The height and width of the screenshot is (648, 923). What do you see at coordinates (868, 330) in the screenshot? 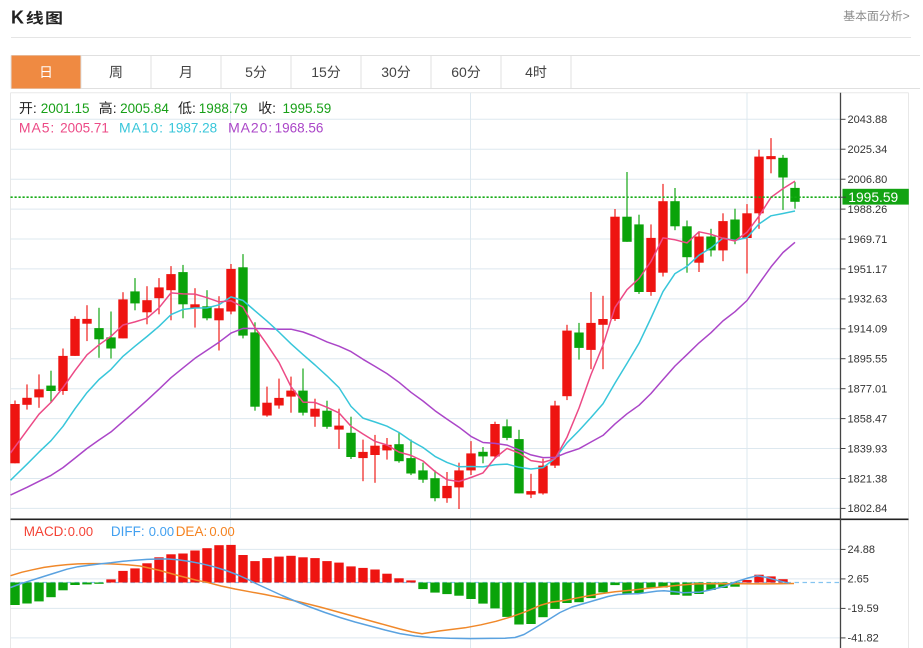
I see `svg-text: 1914.09` at bounding box center [868, 330].